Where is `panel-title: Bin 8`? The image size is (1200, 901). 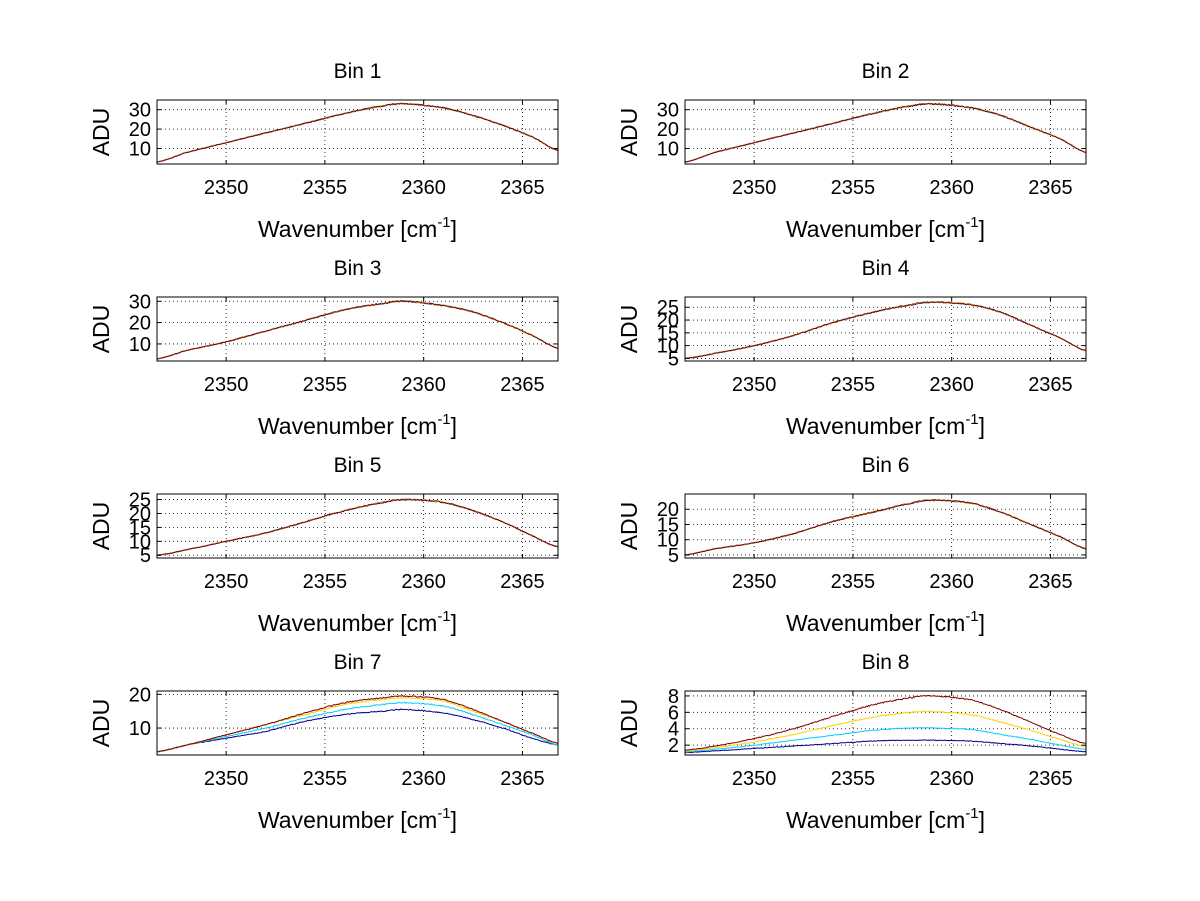
panel-title: Bin 8 is located at coordinates (886, 662).